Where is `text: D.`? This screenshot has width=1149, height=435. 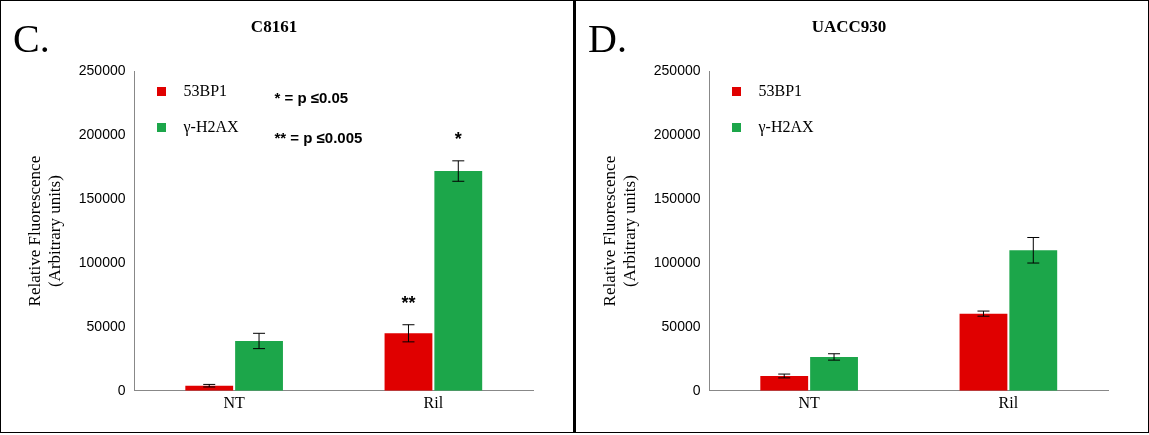
text: D. is located at coordinates (607, 38).